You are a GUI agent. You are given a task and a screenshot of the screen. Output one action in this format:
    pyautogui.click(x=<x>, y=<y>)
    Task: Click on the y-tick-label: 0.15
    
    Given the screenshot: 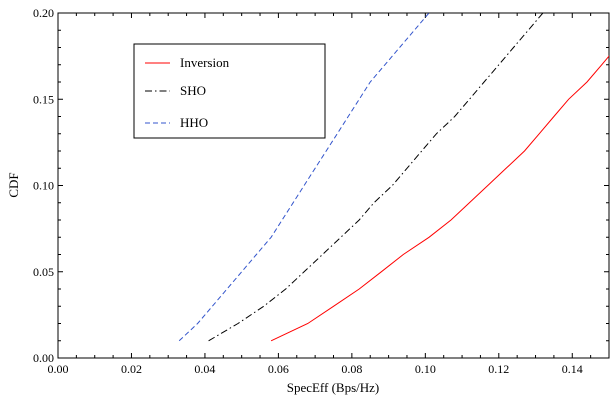 What is the action you would take?
    pyautogui.click(x=43, y=99)
    